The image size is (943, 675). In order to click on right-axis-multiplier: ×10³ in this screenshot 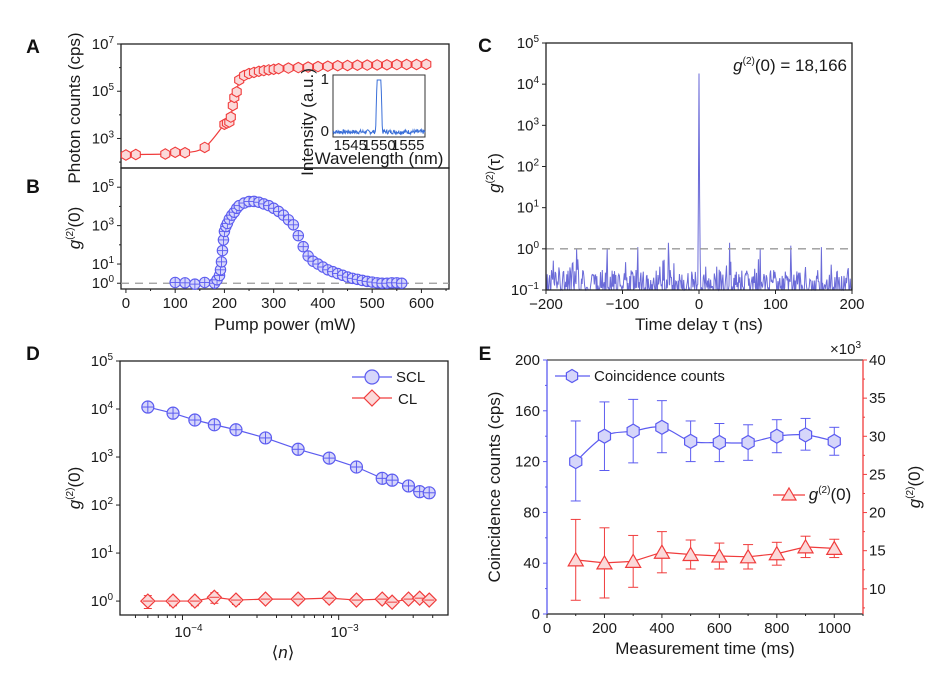, I will do `click(845, 349)`.